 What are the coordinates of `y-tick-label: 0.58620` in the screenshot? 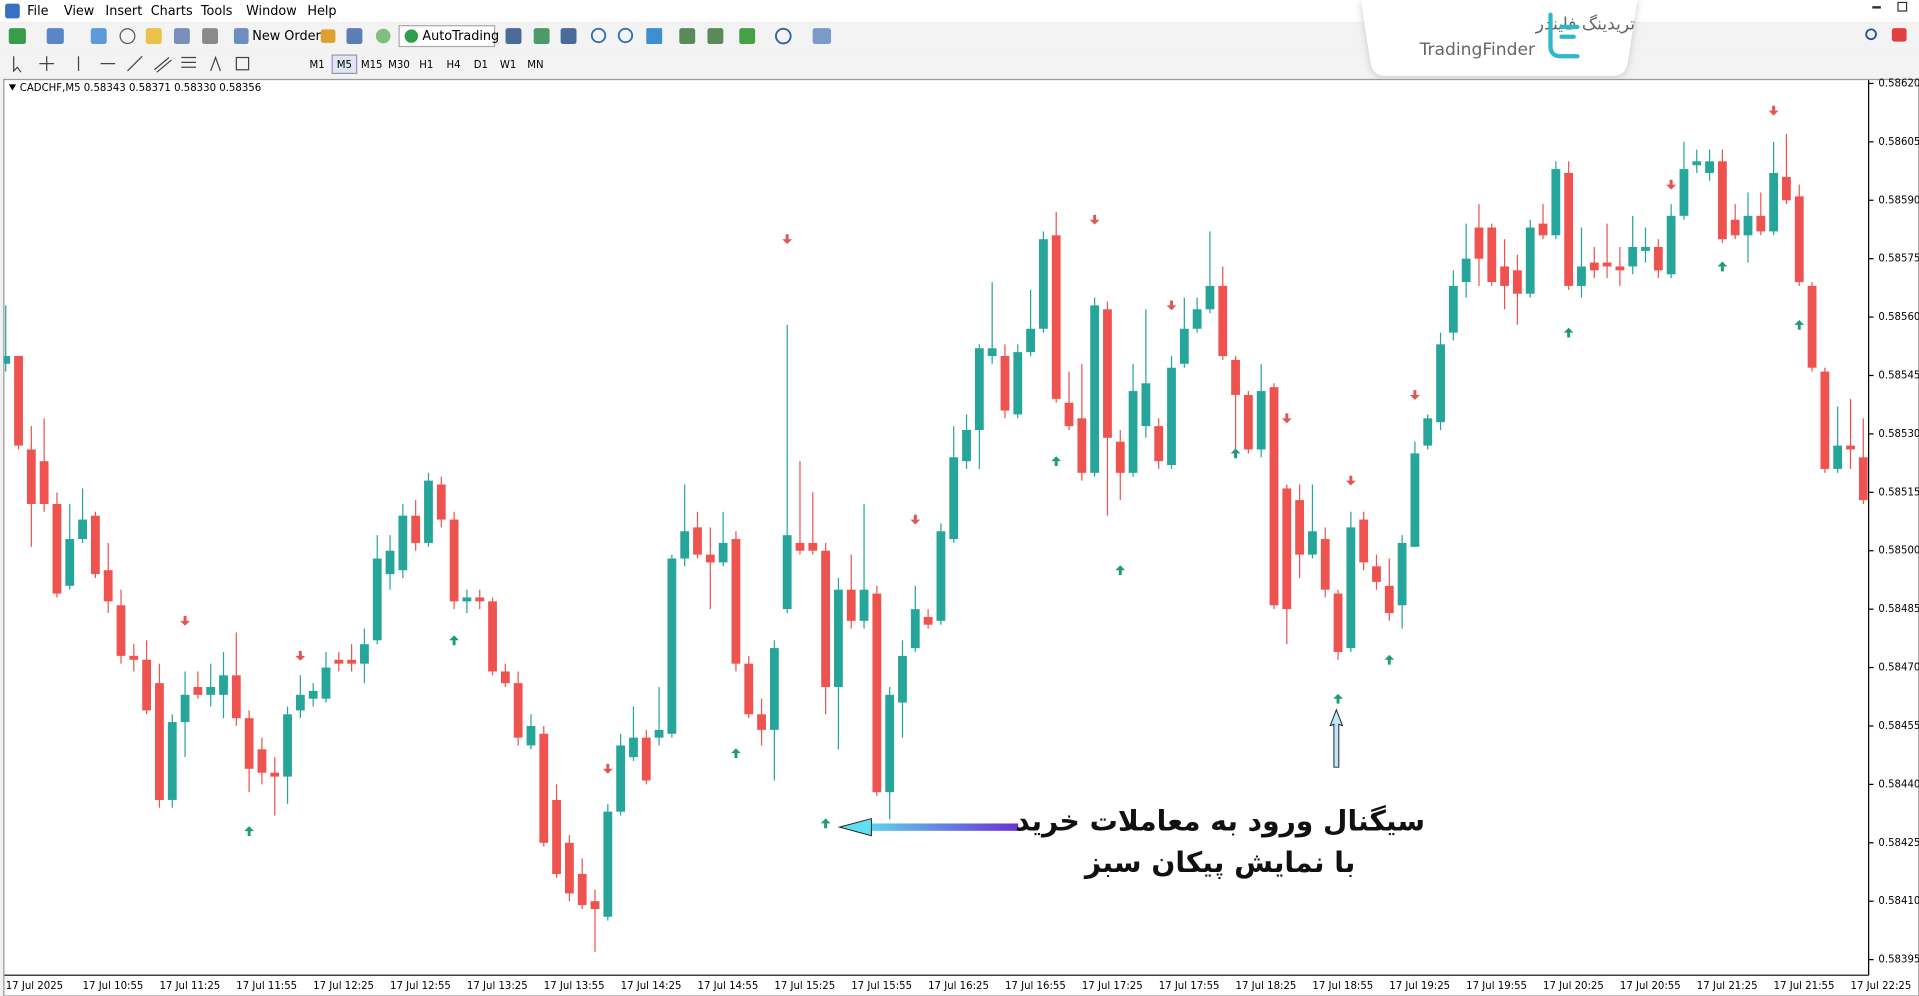 It's located at (1898, 83).